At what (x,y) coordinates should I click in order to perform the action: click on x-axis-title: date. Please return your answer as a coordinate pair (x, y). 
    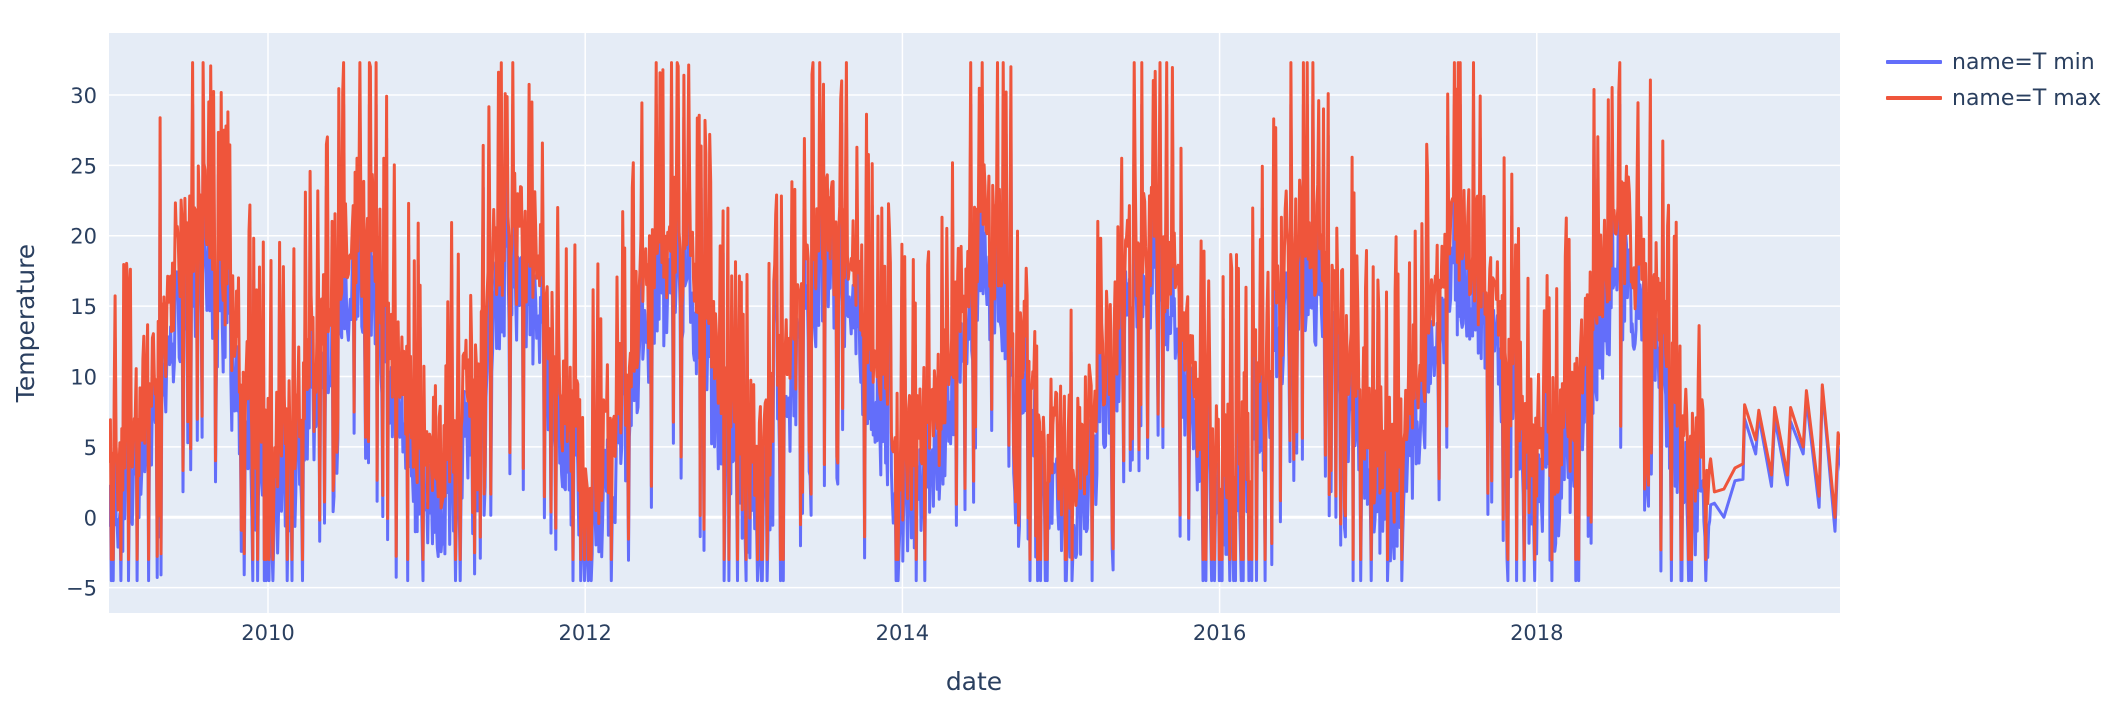
    Looking at the image, I should click on (974, 681).